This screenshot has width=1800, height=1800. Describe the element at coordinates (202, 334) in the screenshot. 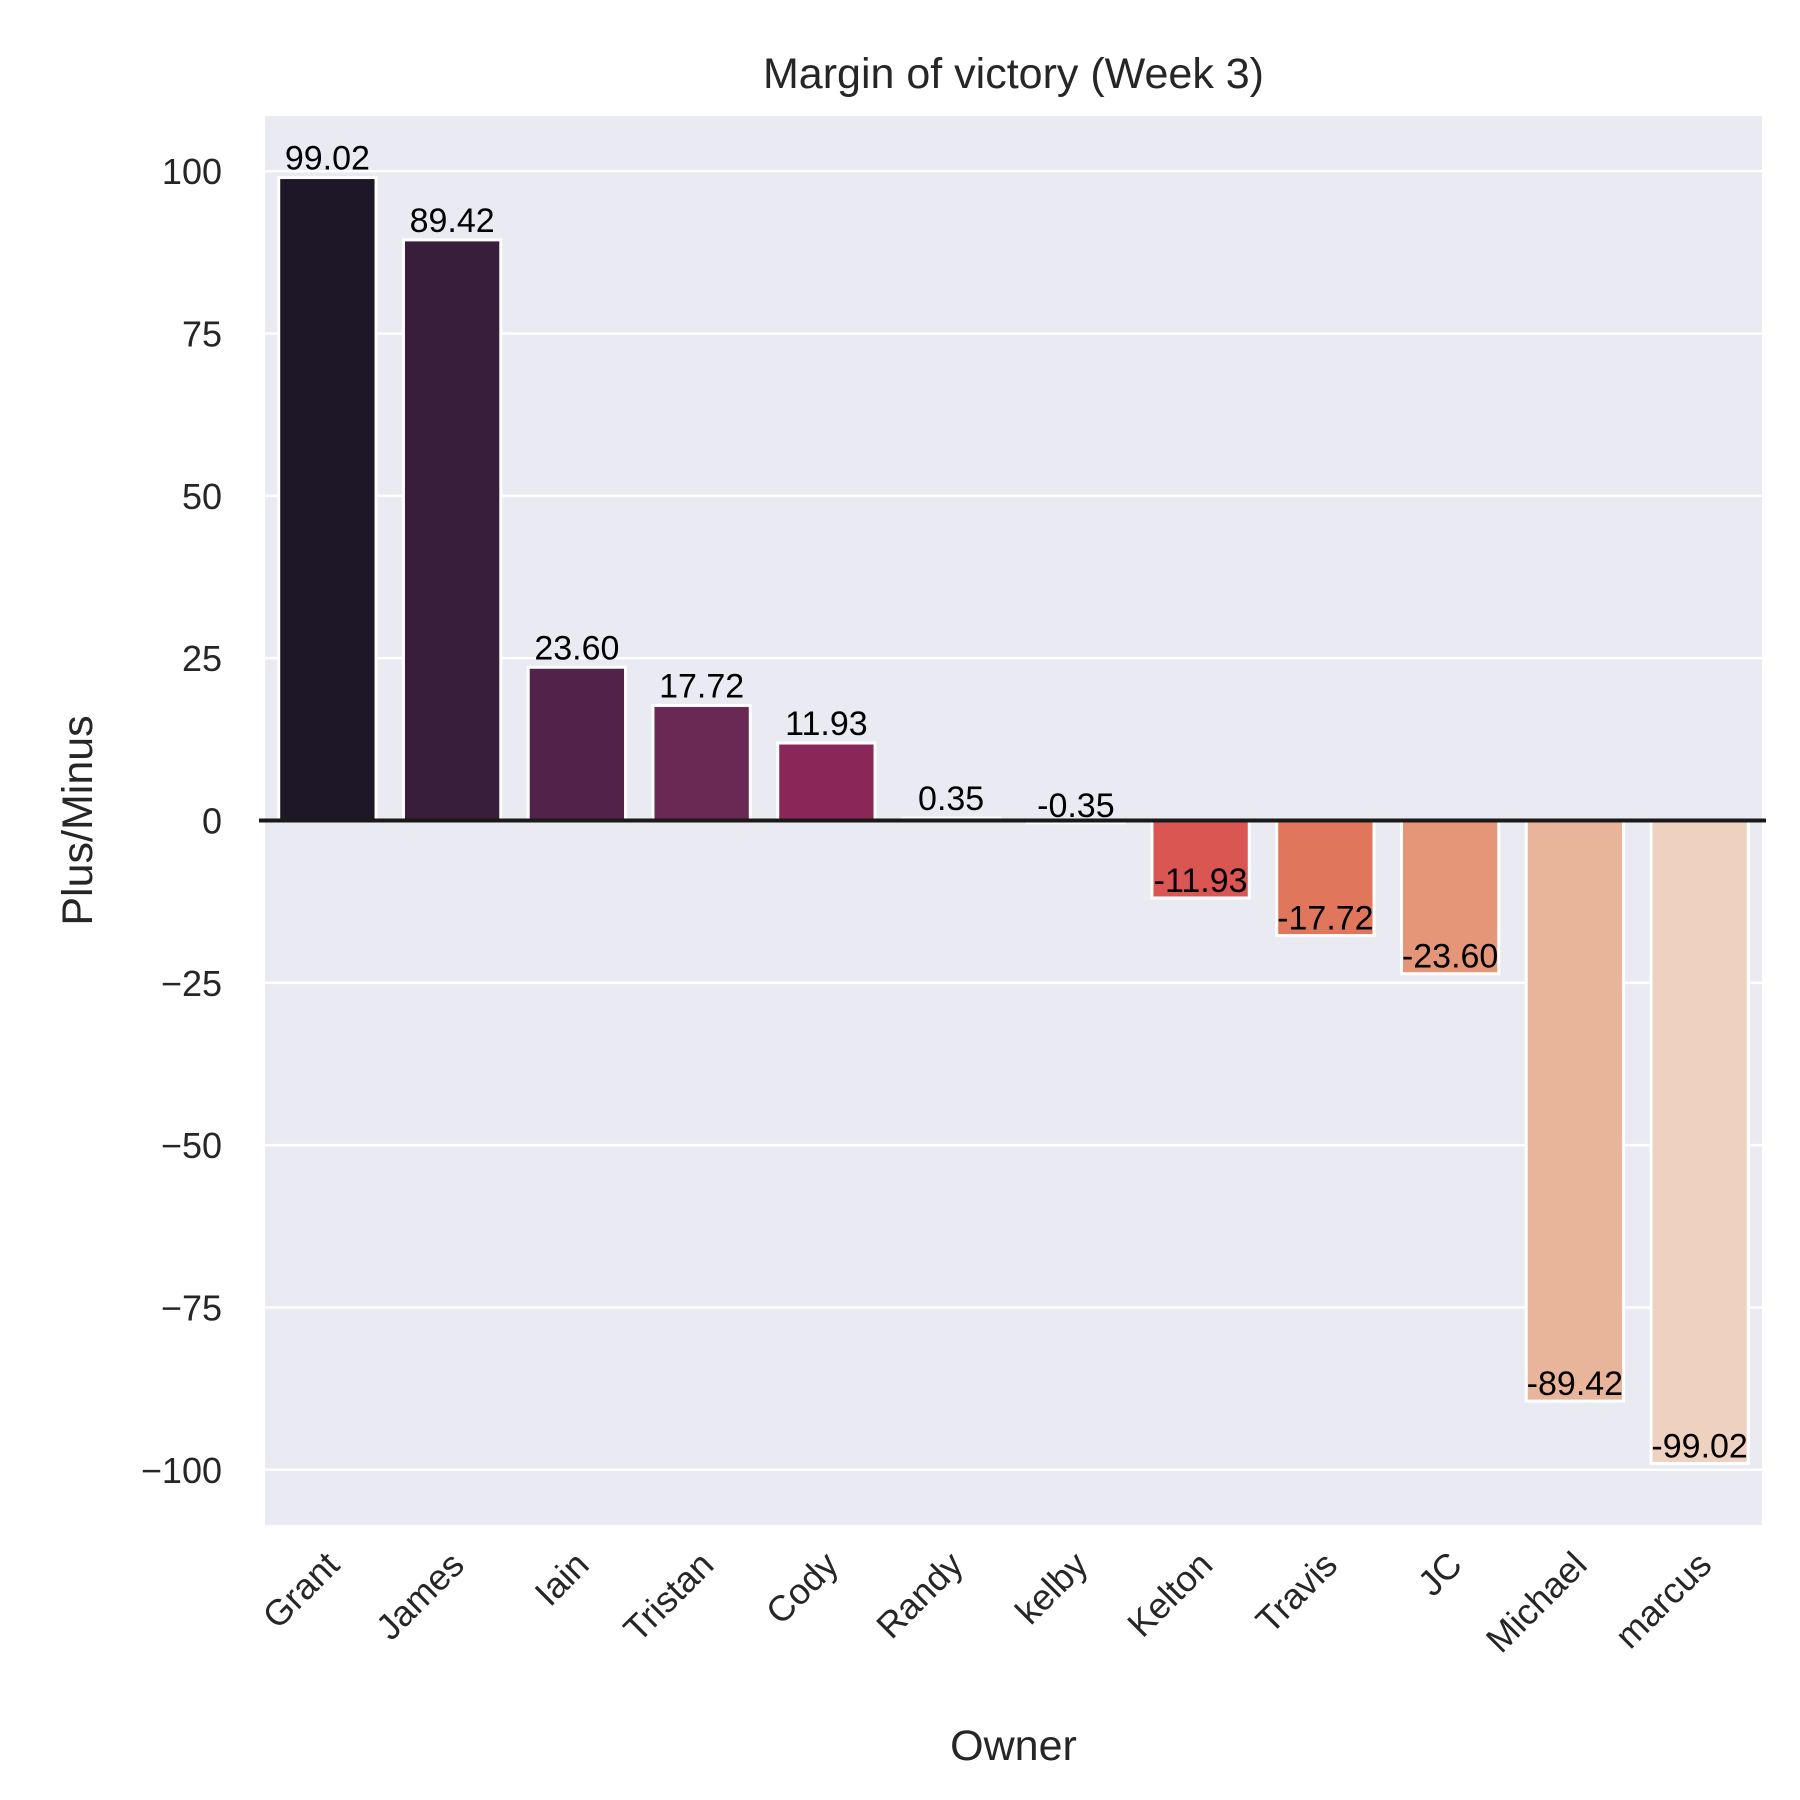

I see `y-tick-label: 75` at that location.